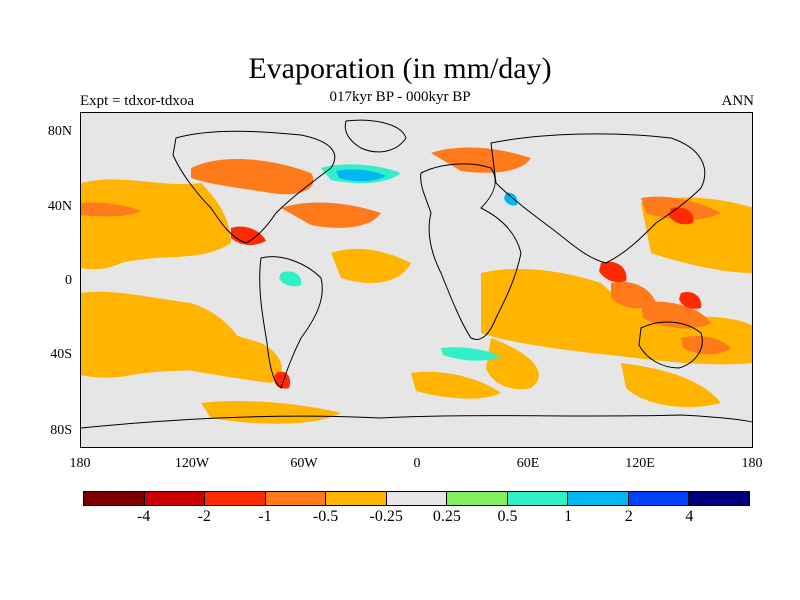  I want to click on lat-tick-40n: 40N, so click(59, 206).